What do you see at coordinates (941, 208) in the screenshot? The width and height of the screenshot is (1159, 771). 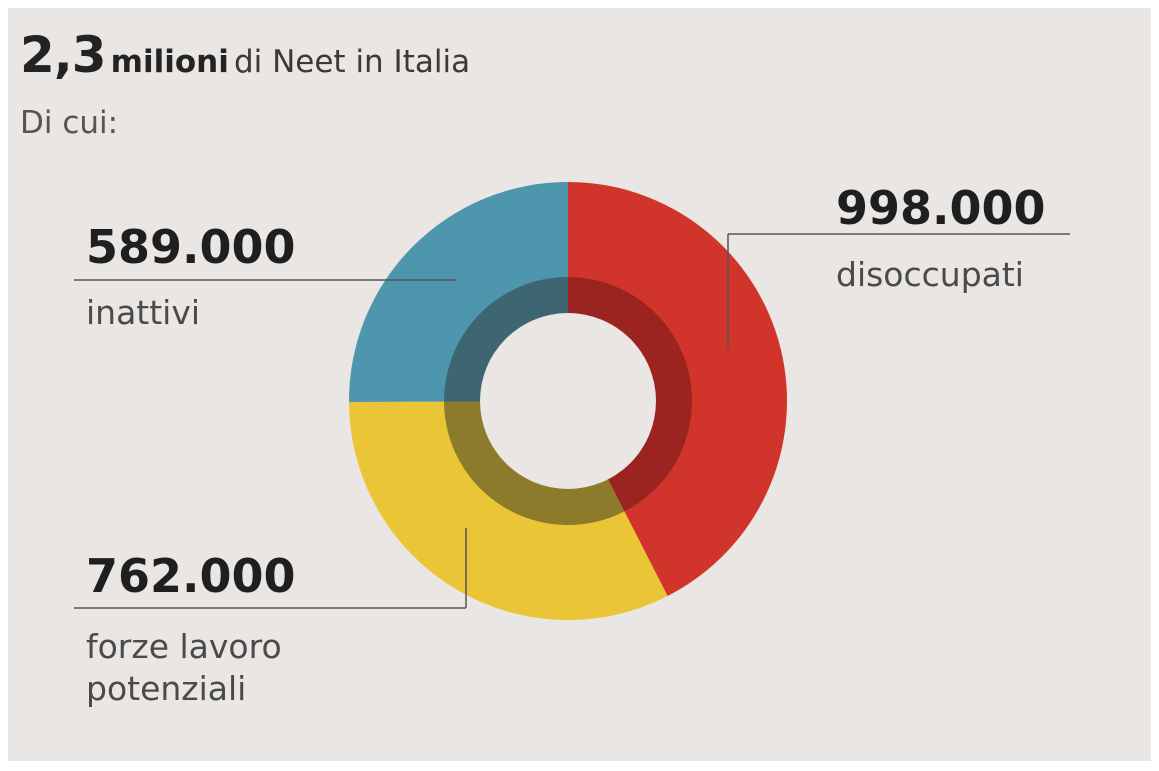 I see `value-disoccupati: 998.000` at bounding box center [941, 208].